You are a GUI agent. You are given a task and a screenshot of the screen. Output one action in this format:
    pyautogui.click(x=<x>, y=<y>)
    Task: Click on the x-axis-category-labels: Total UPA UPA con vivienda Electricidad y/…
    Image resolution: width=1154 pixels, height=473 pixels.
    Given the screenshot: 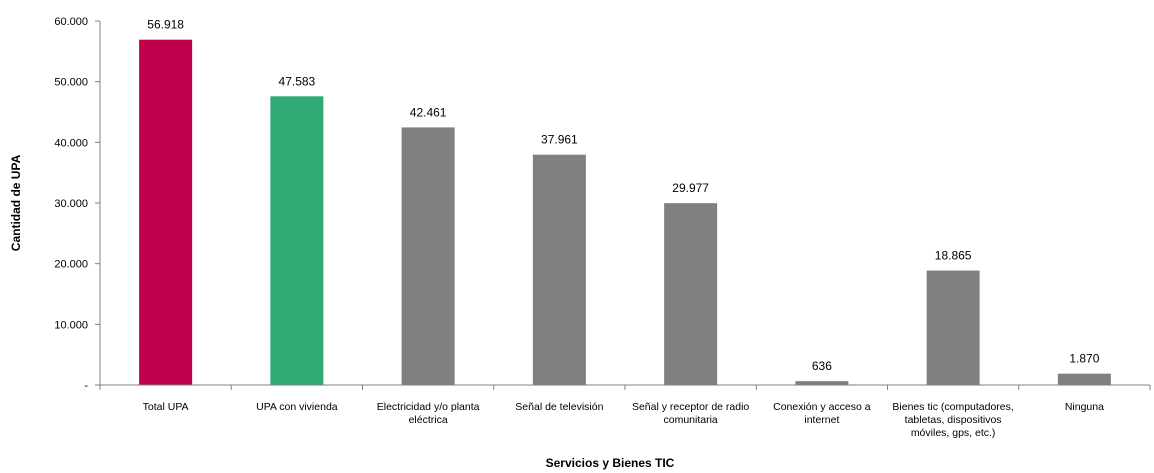 What is the action you would take?
    pyautogui.click(x=623, y=420)
    